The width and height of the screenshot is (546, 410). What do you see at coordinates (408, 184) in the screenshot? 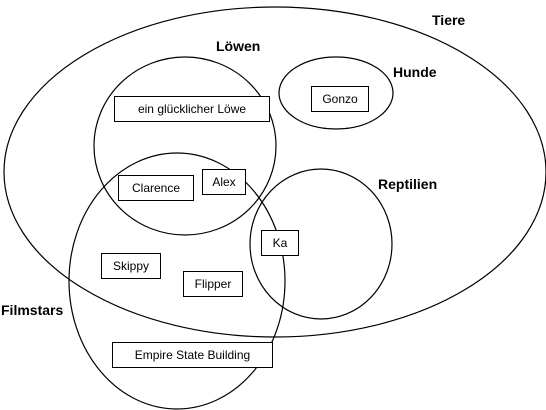
I see `set-label-reptilien: Reptilien` at bounding box center [408, 184].